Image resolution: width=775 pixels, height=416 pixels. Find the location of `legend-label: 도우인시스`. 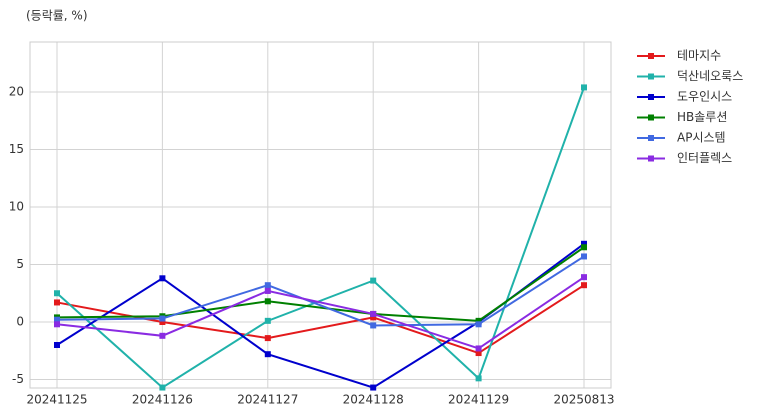

legend-label: 도우인시스 is located at coordinates (704, 97).